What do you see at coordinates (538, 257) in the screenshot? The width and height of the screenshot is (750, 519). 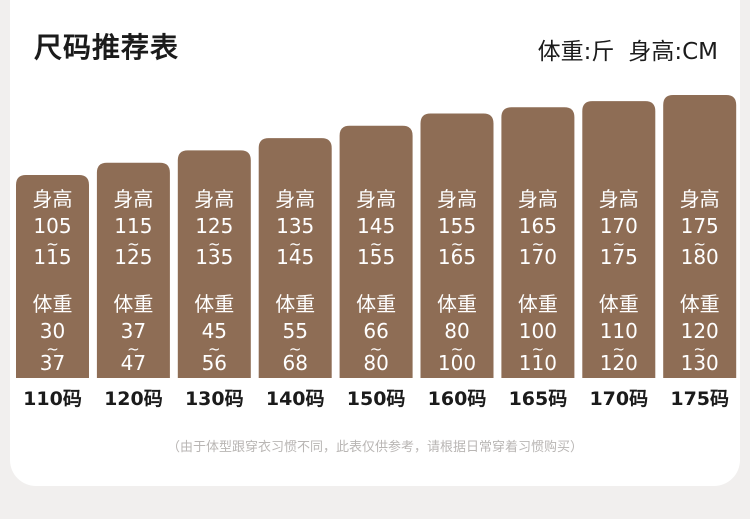 I see `height-max-value: 170` at bounding box center [538, 257].